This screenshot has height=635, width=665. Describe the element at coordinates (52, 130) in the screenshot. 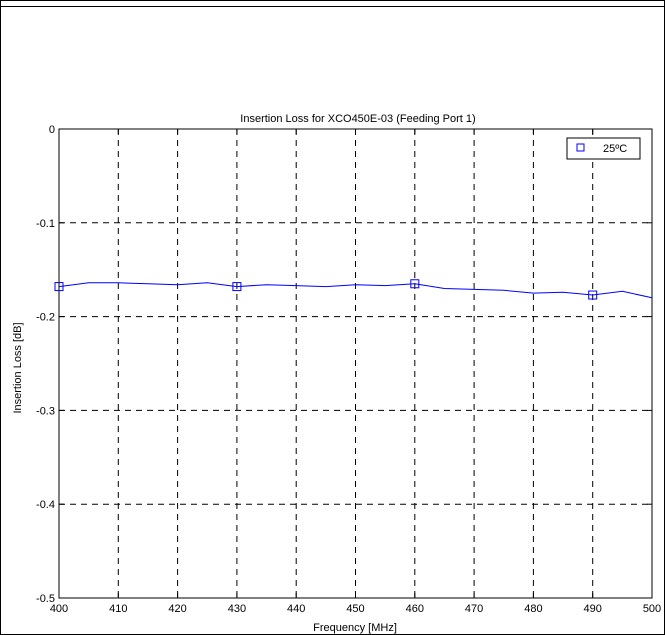

I see `y-tick-label: 0` at that location.